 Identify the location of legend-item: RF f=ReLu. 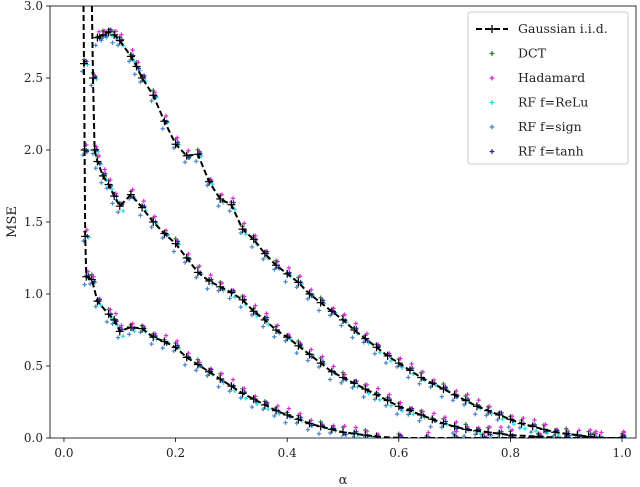
(538, 102).